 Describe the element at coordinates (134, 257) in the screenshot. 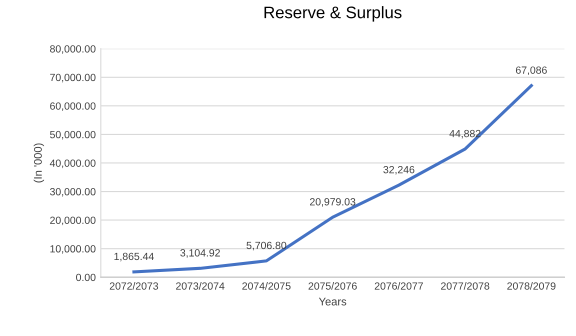

I see `data-label: 1,865.44` at that location.